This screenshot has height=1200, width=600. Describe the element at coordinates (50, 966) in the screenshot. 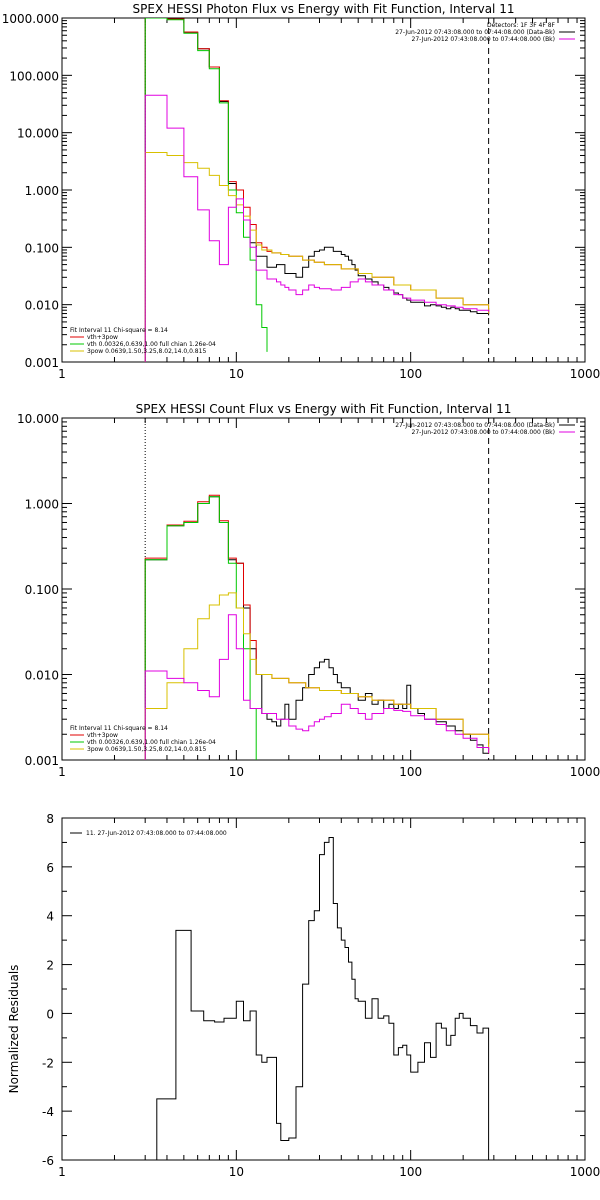

I see `y-tick-label: 2` at that location.